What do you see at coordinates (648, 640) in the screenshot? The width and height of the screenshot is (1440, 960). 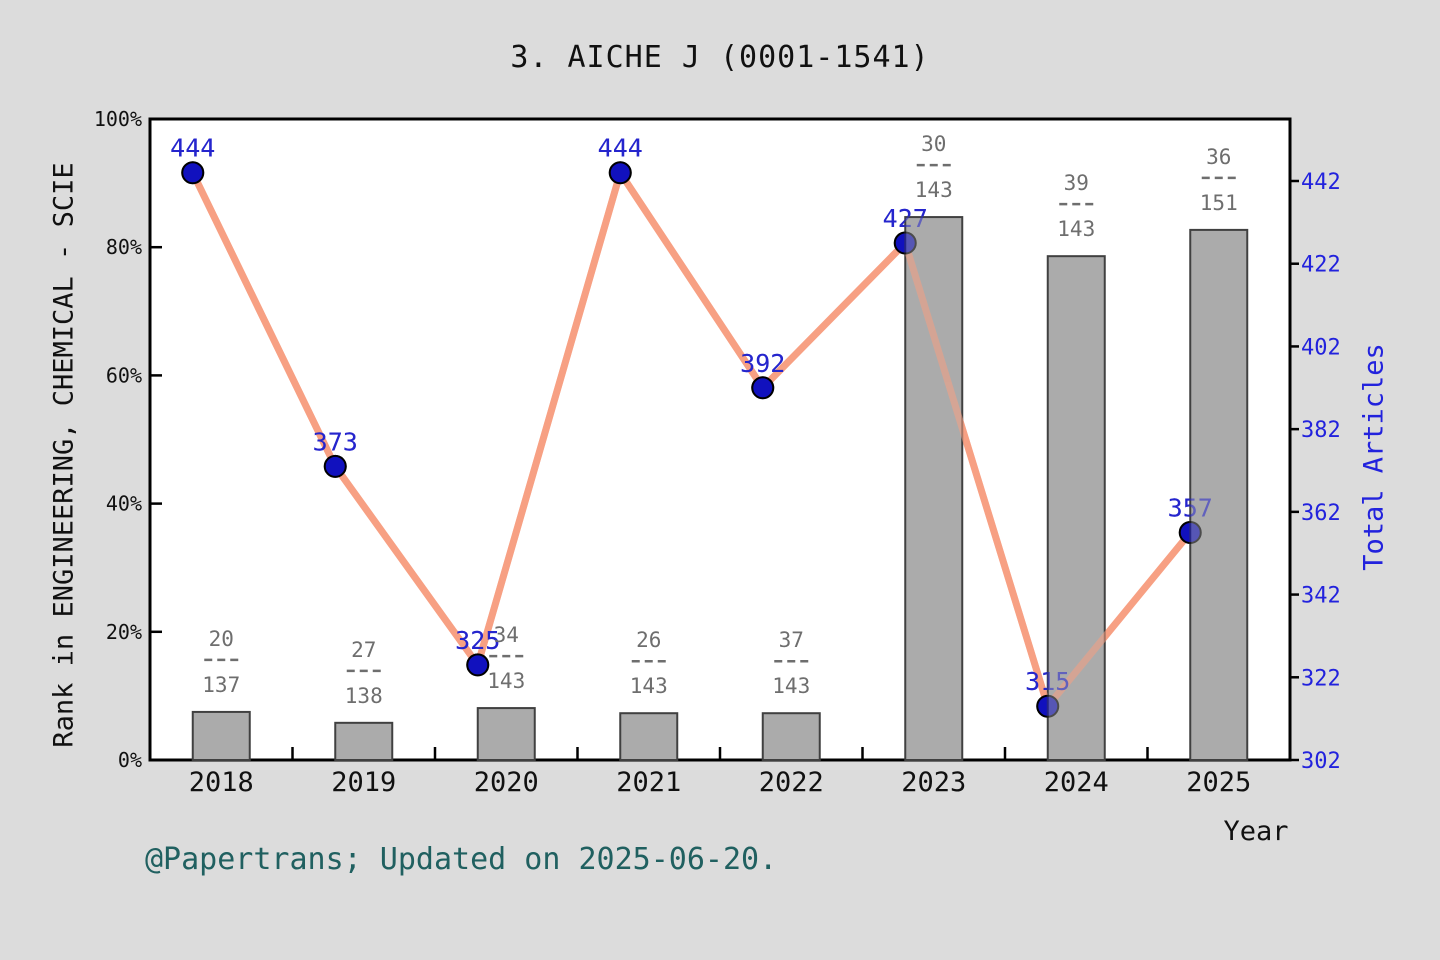 I see `rank-numerator: 26` at bounding box center [648, 640].